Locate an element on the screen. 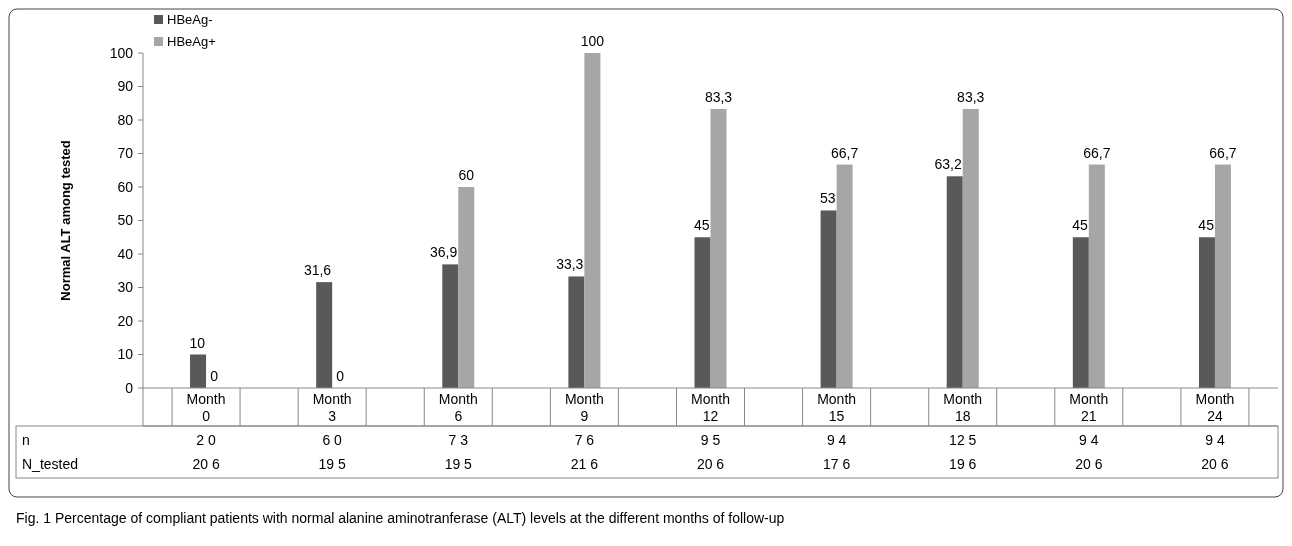 The image size is (1292, 546). x-tick-label: Month 9 is located at coordinates (584, 407).